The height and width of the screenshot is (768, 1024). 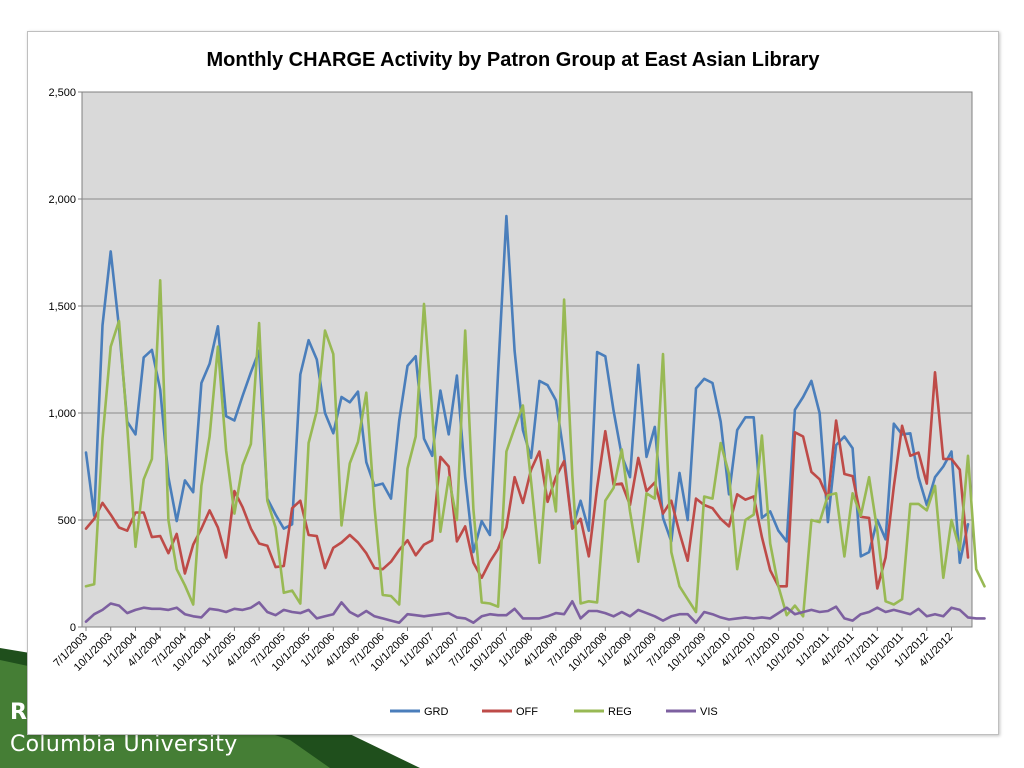 I want to click on legend: GRD OFF REG VIS, so click(x=554, y=712).